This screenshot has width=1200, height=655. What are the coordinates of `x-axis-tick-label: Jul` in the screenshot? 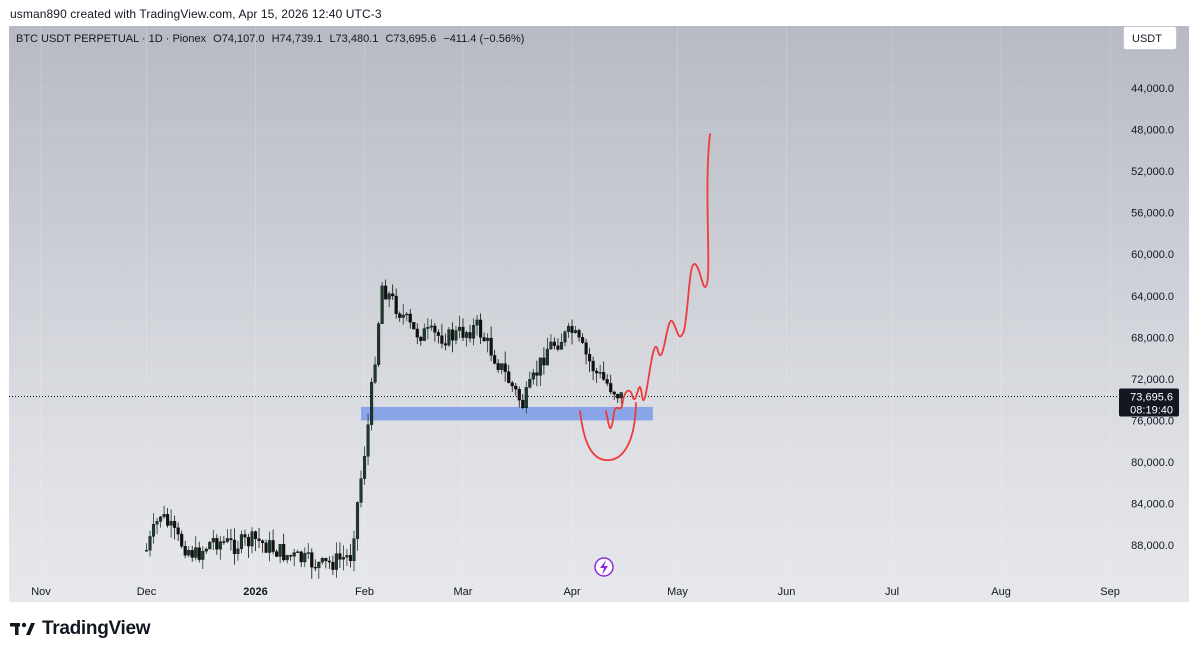 It's located at (892, 592).